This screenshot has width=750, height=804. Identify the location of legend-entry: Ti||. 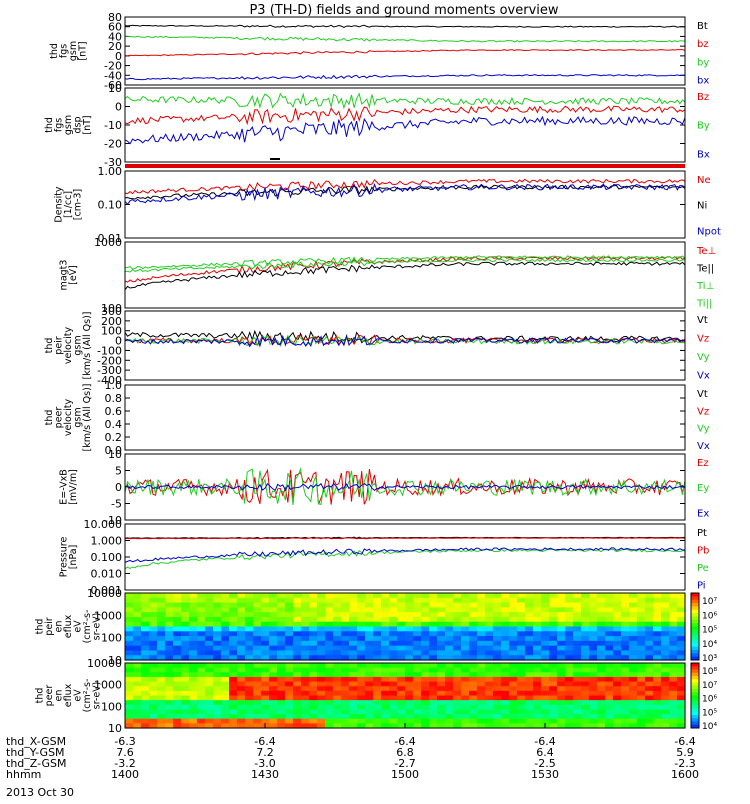
(704, 304).